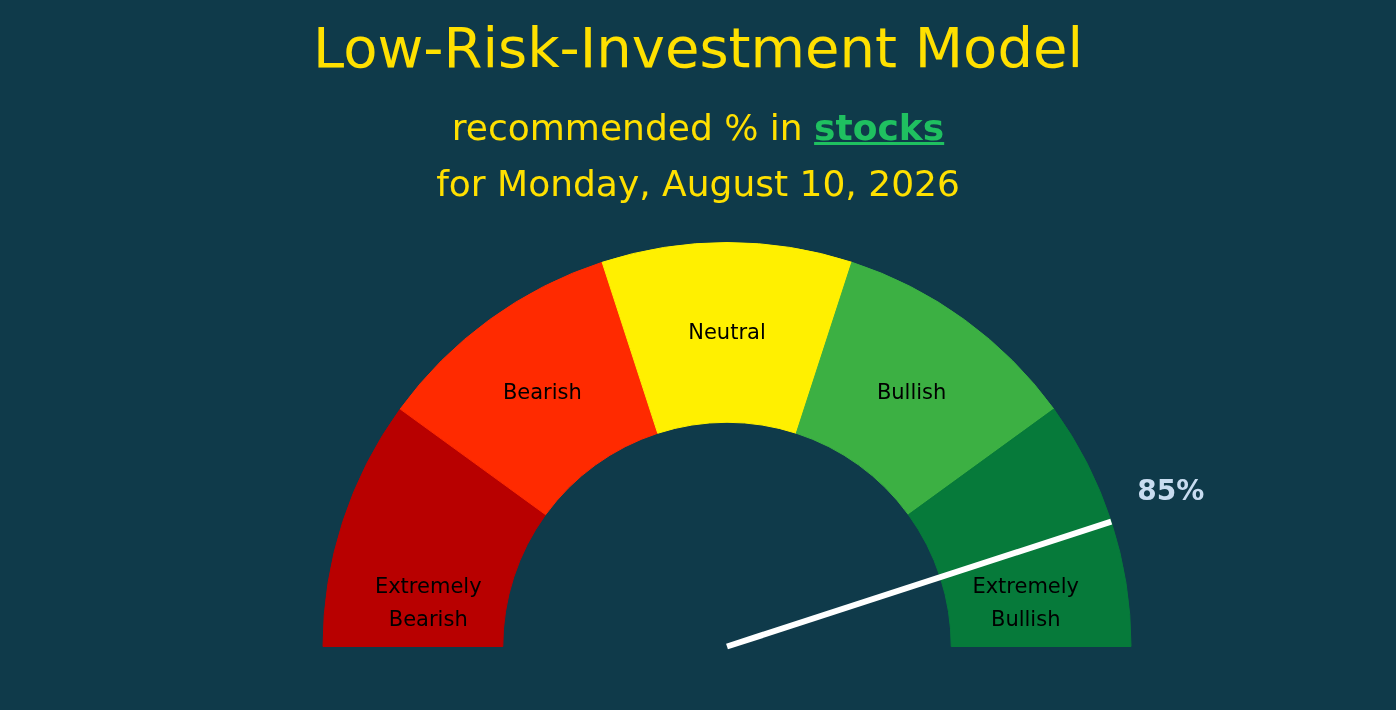  Describe the element at coordinates (428, 602) in the screenshot. I see `slice-label: Extremely Bearish` at that location.